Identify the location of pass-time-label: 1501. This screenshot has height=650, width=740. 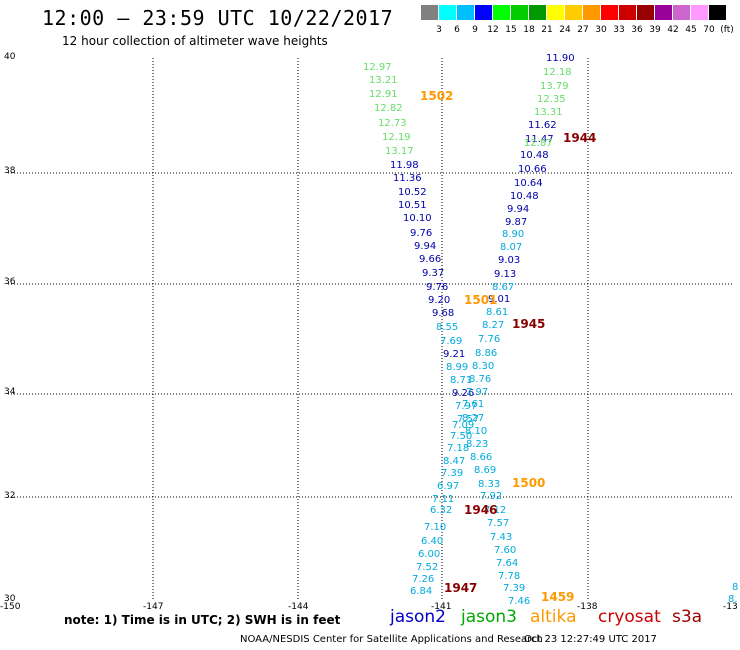
(481, 300).